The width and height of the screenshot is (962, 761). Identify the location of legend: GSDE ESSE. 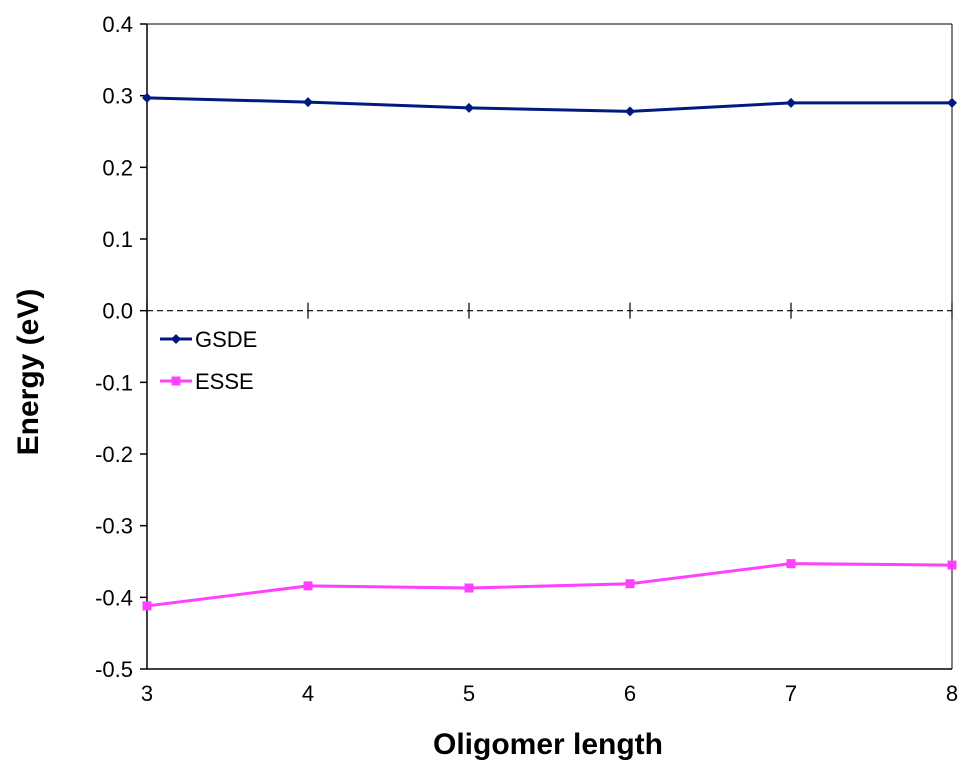
(208, 360).